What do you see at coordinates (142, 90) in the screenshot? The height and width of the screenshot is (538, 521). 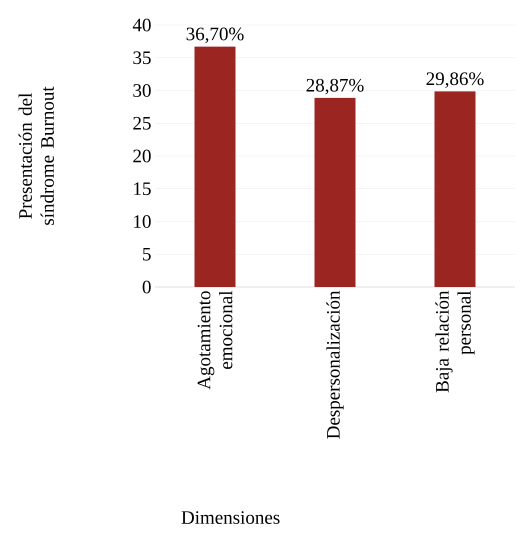 I see `y-tick-label: 30` at bounding box center [142, 90].